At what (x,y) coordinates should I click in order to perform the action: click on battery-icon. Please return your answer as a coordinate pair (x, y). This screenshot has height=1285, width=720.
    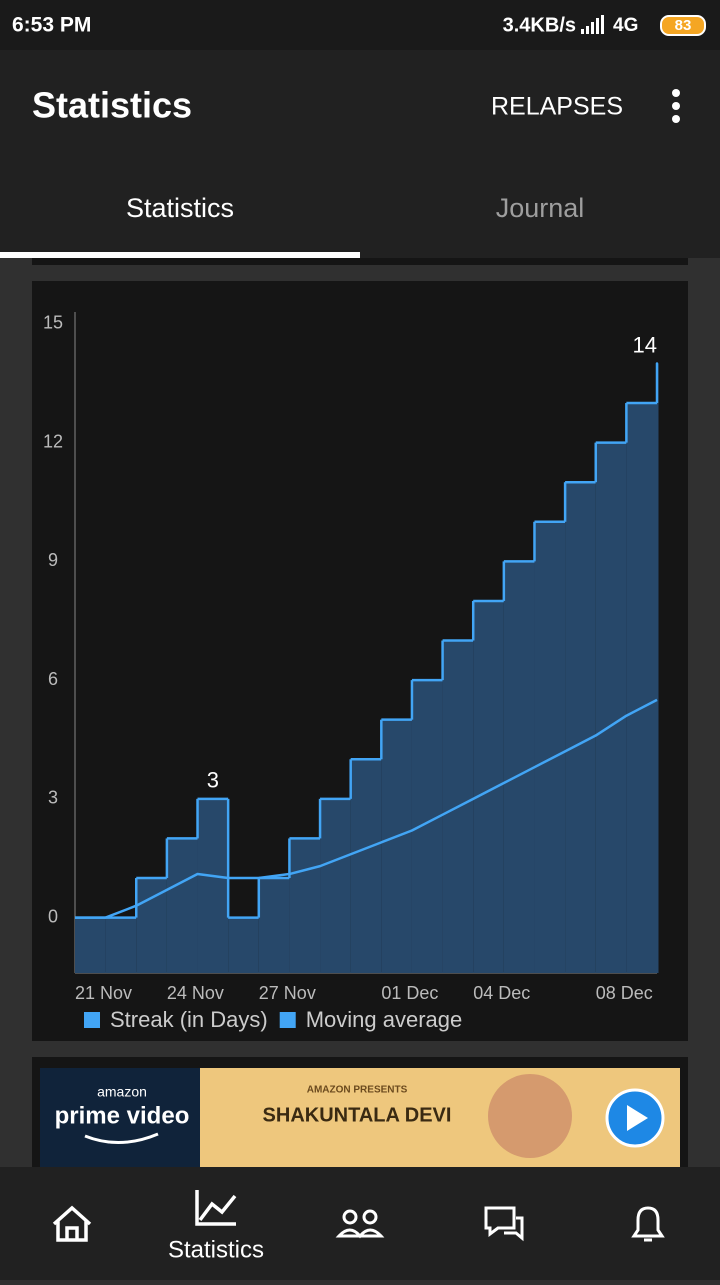
    Looking at the image, I should click on (683, 25).